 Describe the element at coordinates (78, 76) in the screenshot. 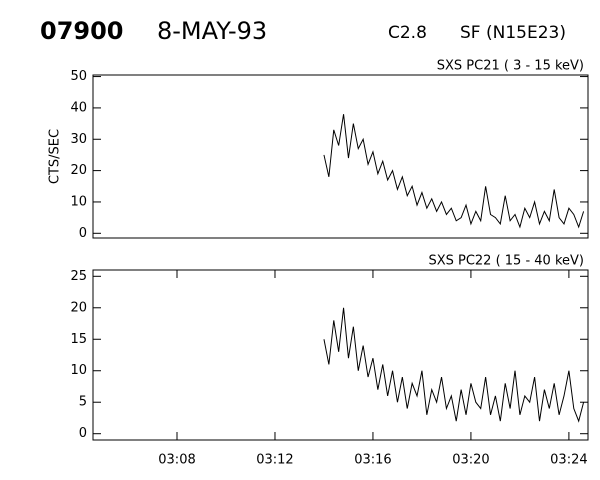

I see `y-tick-label: 50` at that location.